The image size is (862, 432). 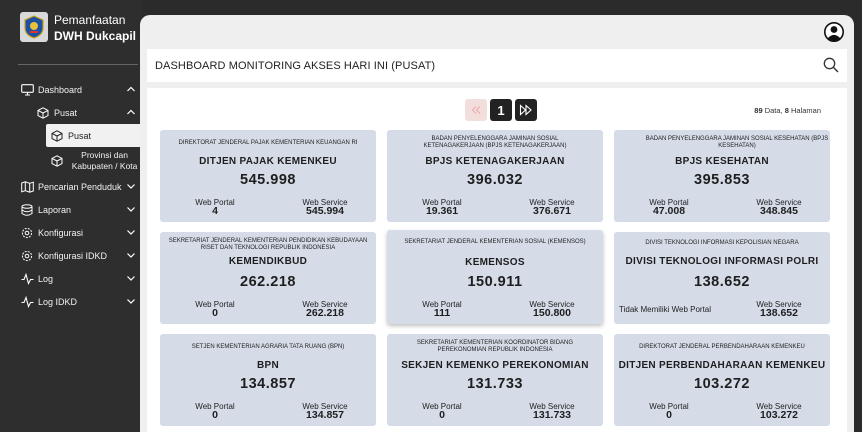 I want to click on card-total: 396.032, so click(x=495, y=180).